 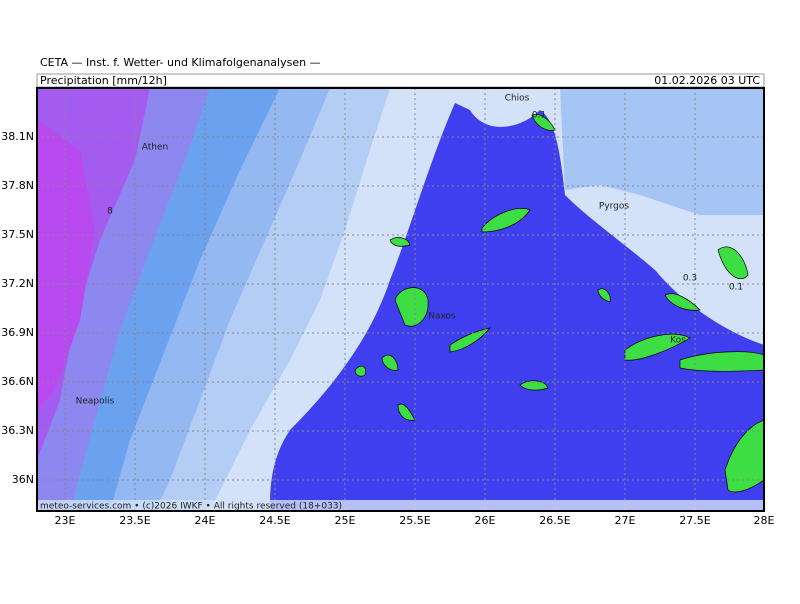 I want to click on datetime: 01.02.2026 03 UTC, so click(x=707, y=80).